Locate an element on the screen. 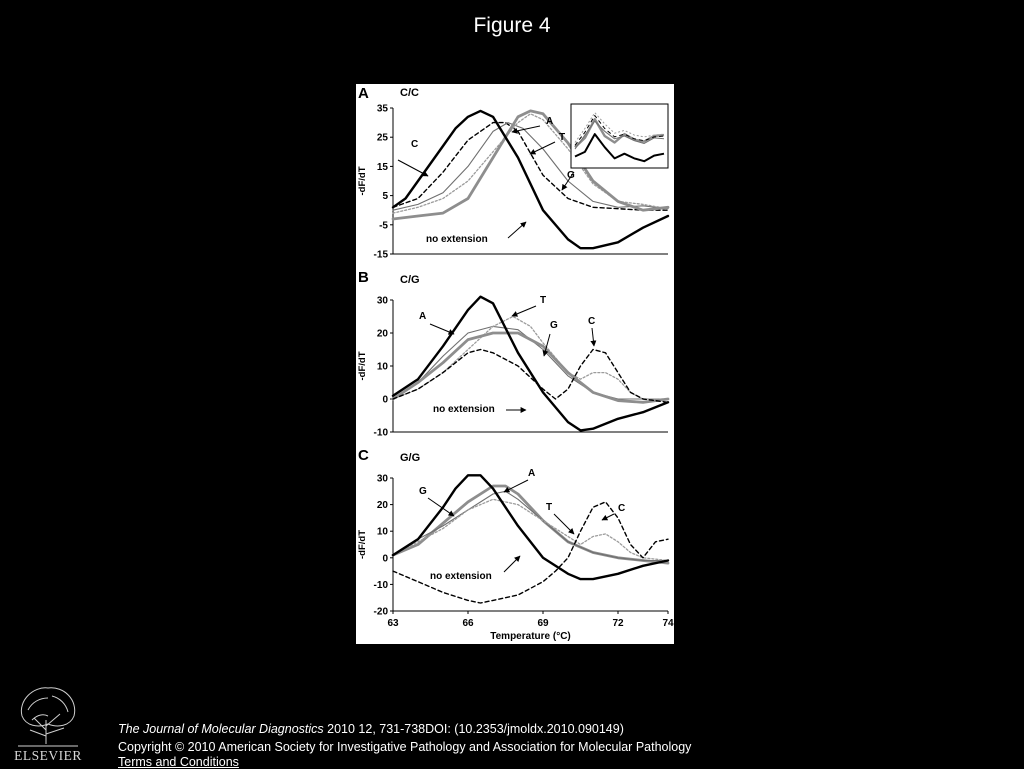 This screenshot has height=769, width=1024. series-a-line-c is located at coordinates (530, 526).